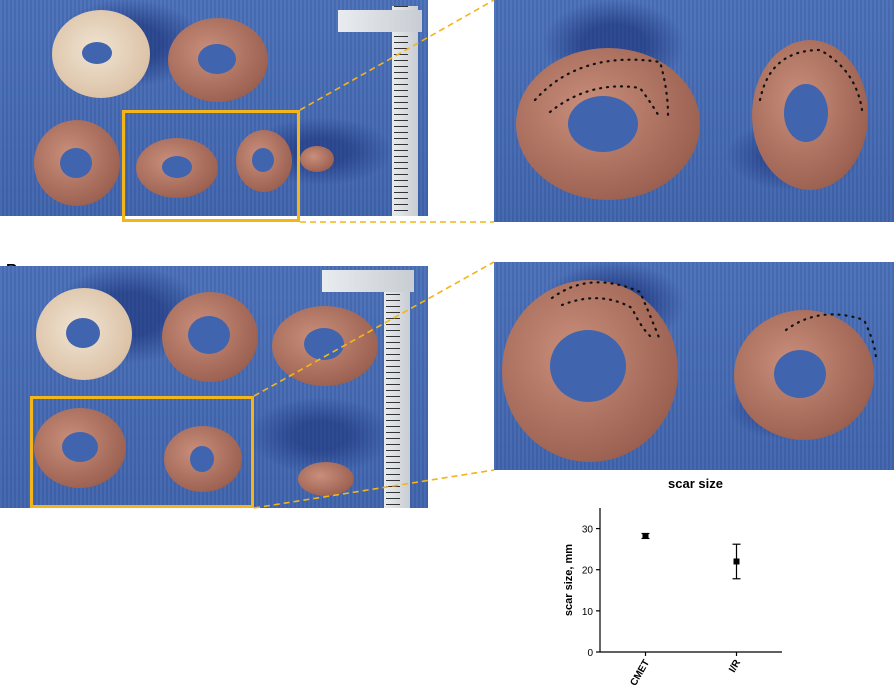 This screenshot has width=894, height=687. Describe the element at coordinates (142, 452) in the screenshot. I see `panel-b-zoom-box` at that location.